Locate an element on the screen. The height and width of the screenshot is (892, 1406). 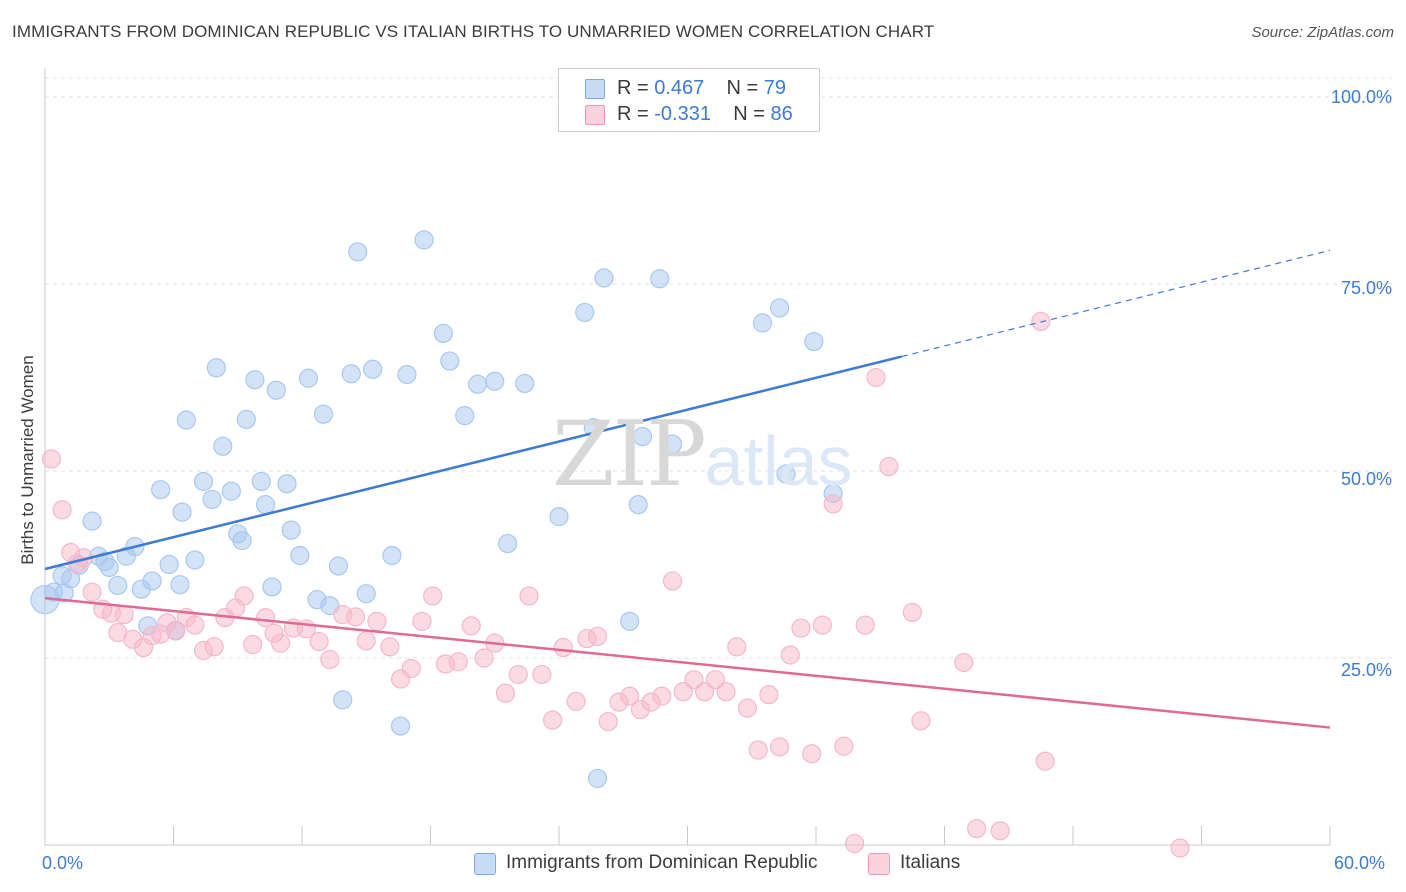
trend-line-dominican is located at coordinates (473, 463).